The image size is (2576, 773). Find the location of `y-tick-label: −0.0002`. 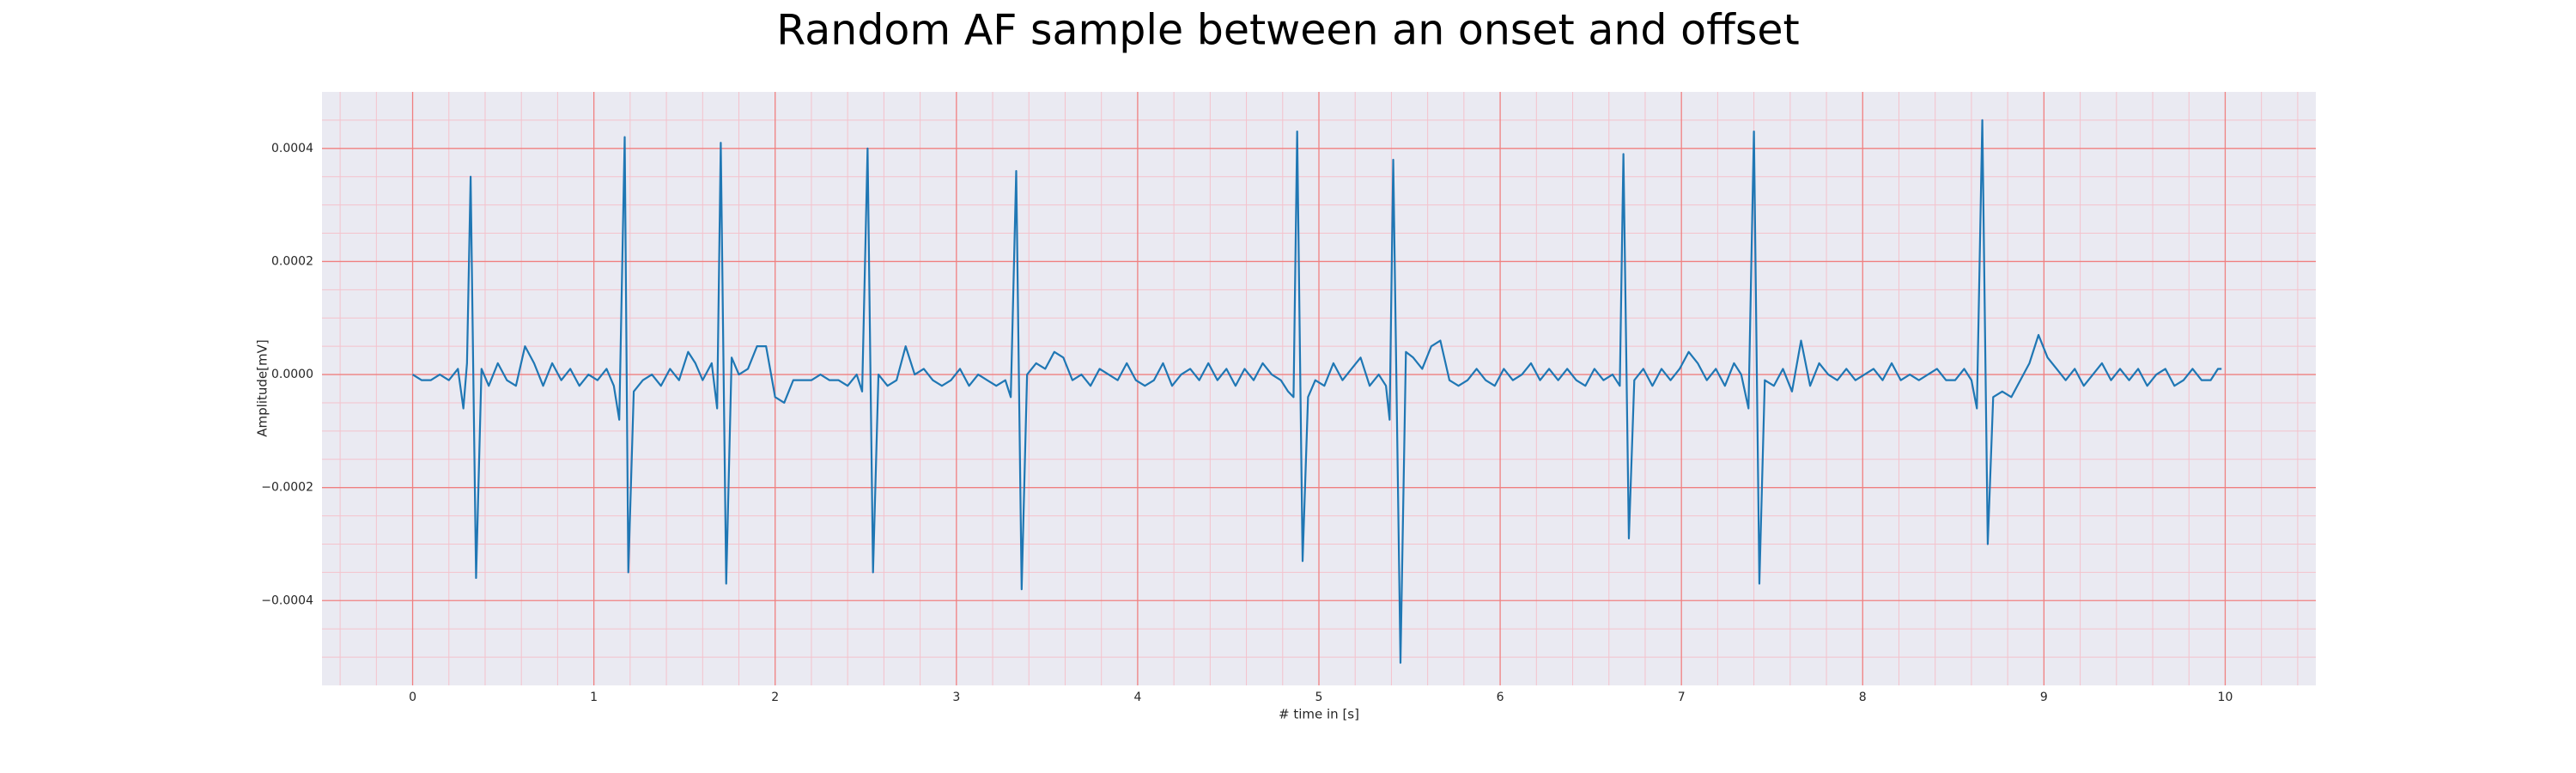

y-tick-label: −0.0002 is located at coordinates (287, 488).